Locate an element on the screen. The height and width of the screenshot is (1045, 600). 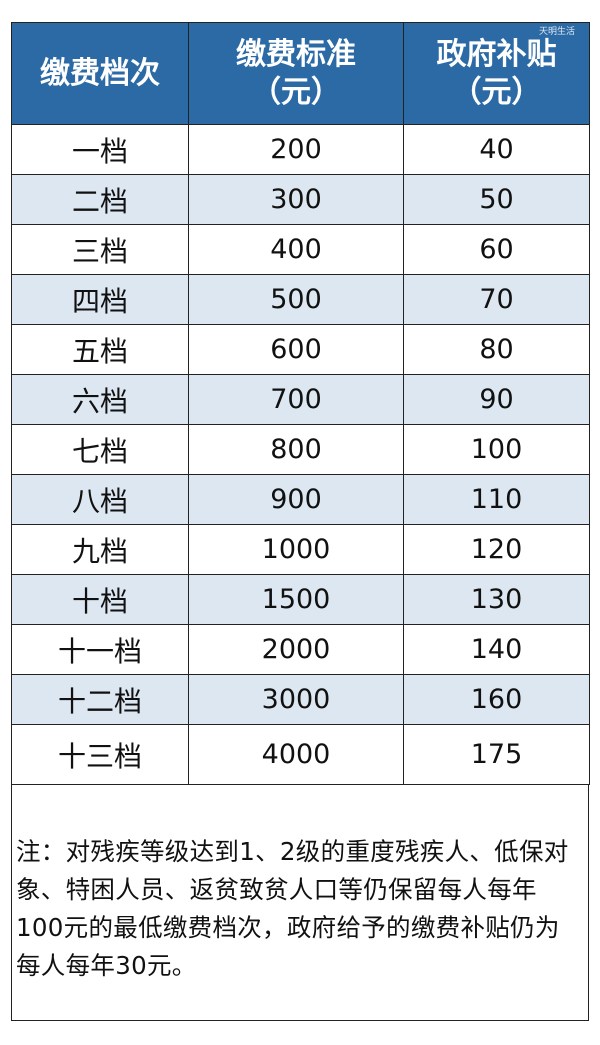
cell-standard: 3000 is located at coordinates (296, 699).